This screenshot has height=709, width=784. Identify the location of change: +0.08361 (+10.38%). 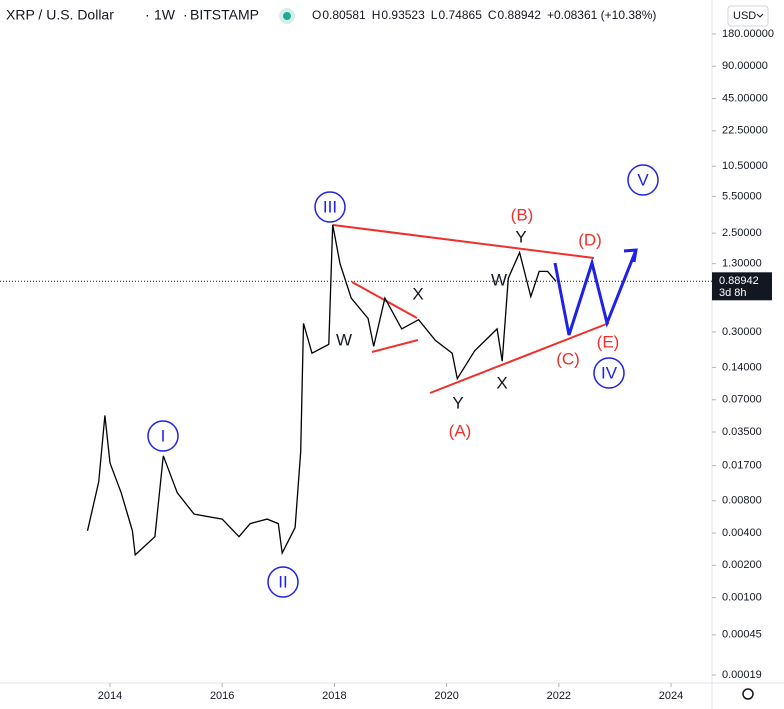
(601, 15).